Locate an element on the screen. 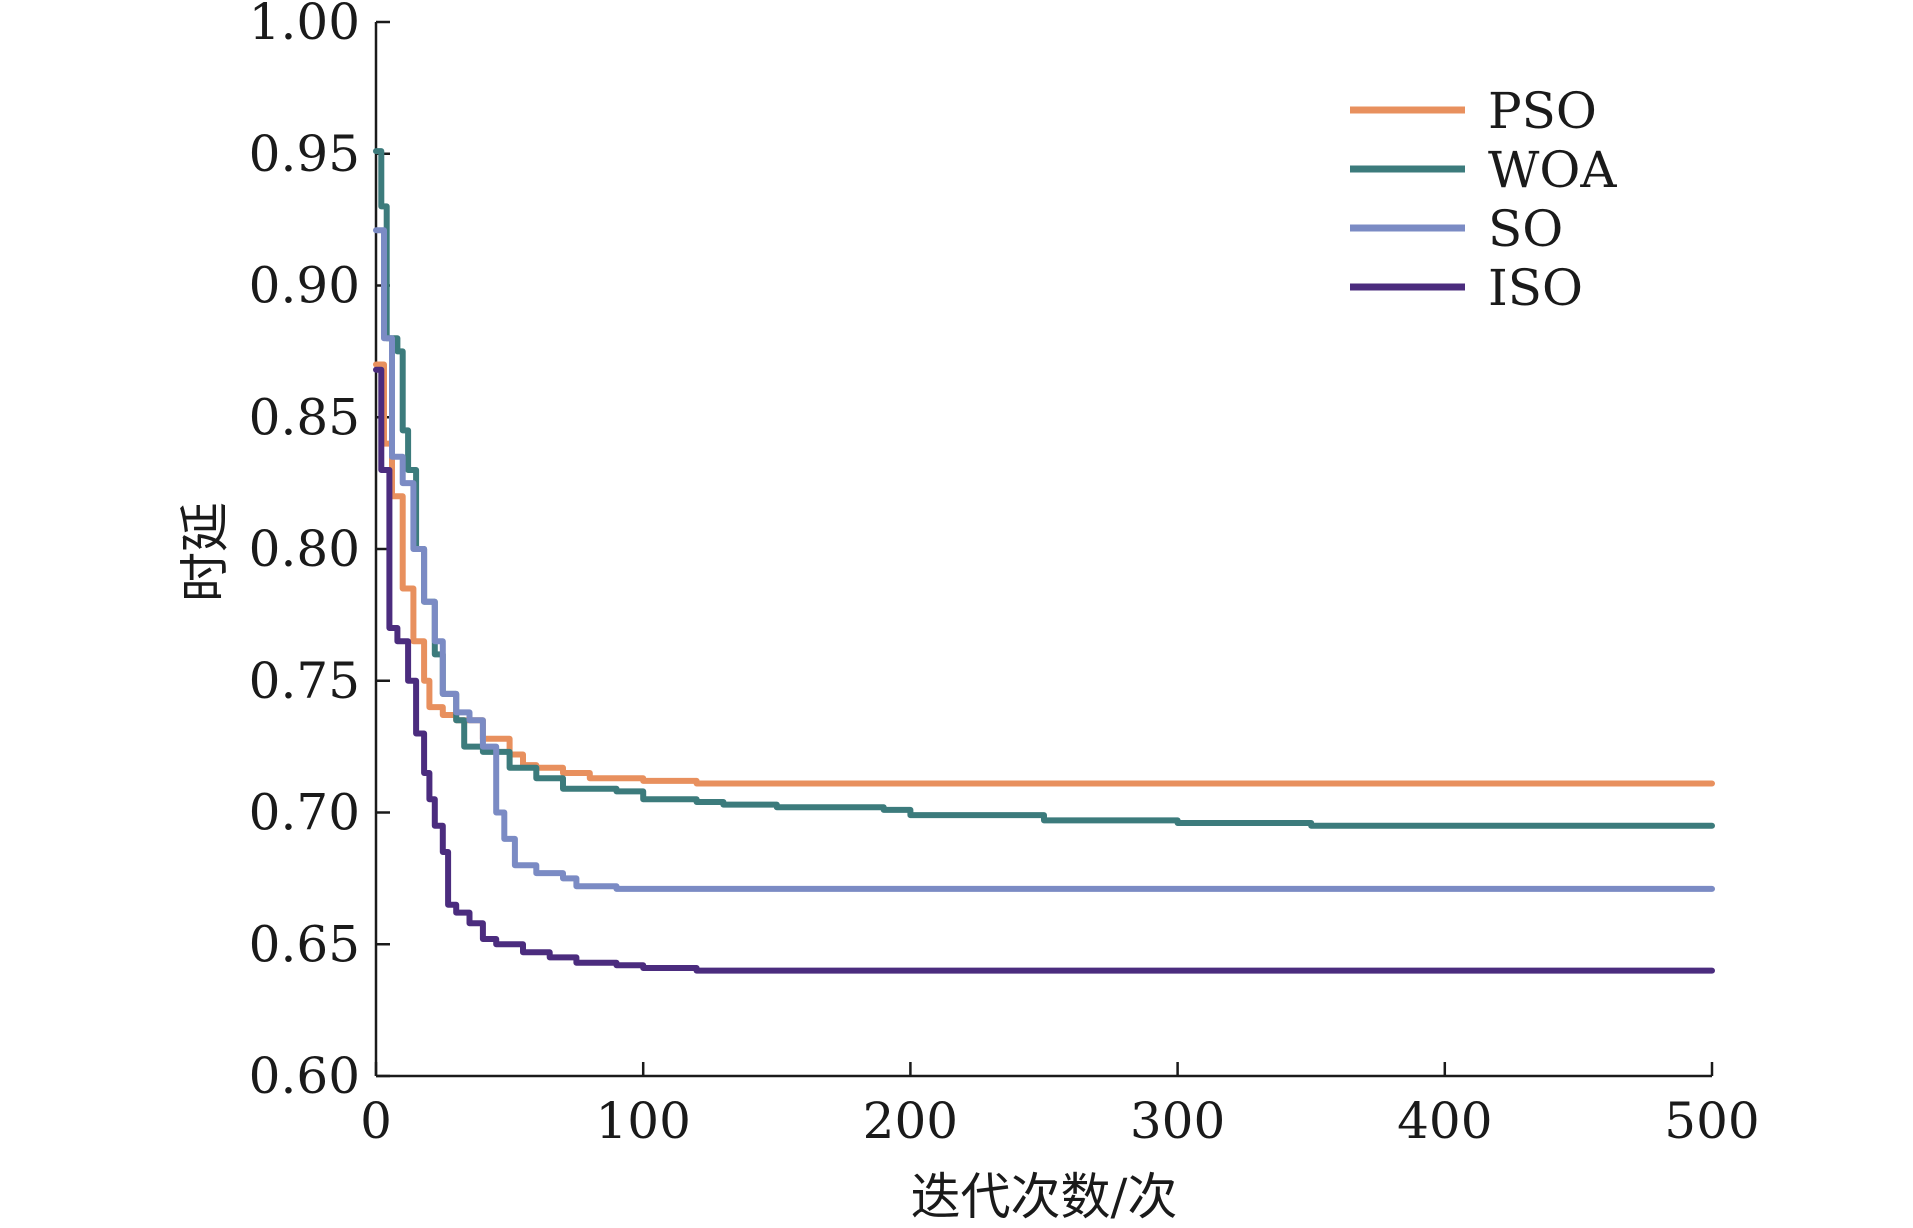  x-tick-label: 100 is located at coordinates (642, 1121).